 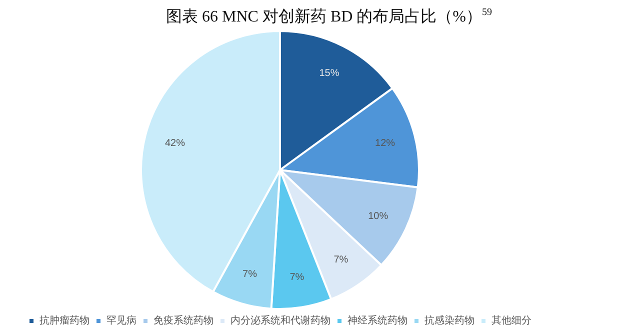 I want to click on legend-label: 其他细分, so click(x=512, y=320).